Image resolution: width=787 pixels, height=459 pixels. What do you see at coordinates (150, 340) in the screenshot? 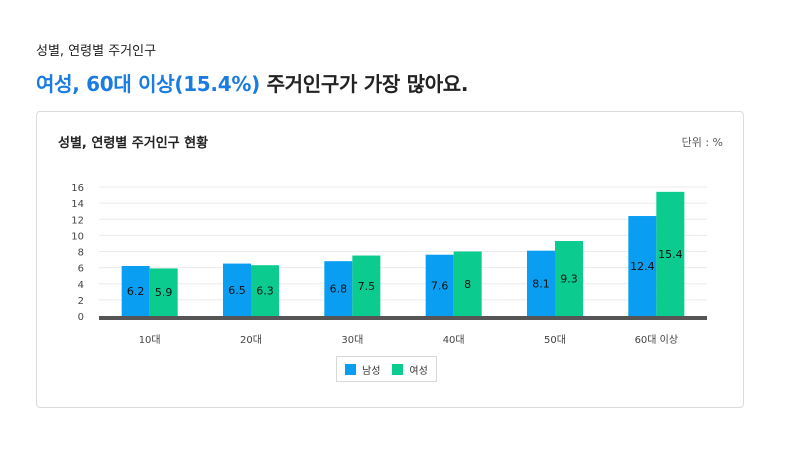
I see `x-tick-label: 10대` at bounding box center [150, 340].